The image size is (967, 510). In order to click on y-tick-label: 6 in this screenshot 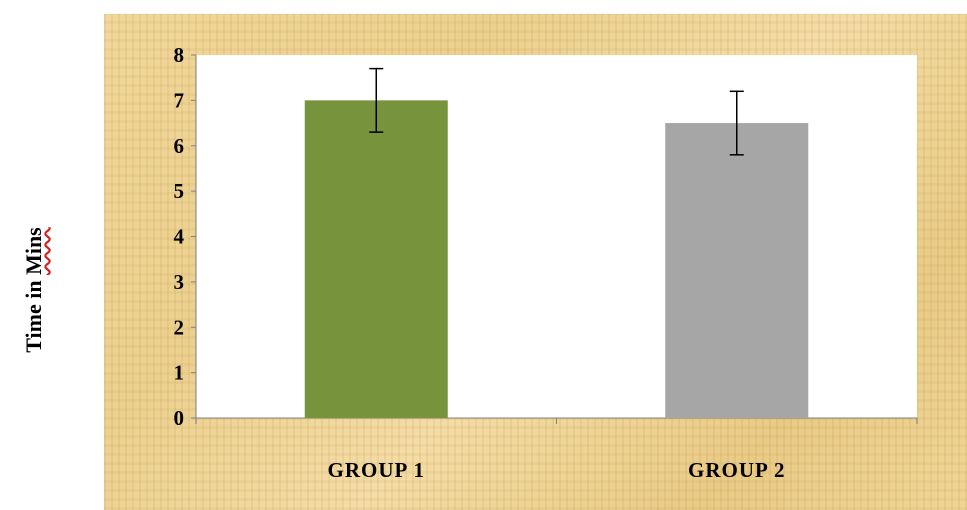, I will do `click(179, 146)`.